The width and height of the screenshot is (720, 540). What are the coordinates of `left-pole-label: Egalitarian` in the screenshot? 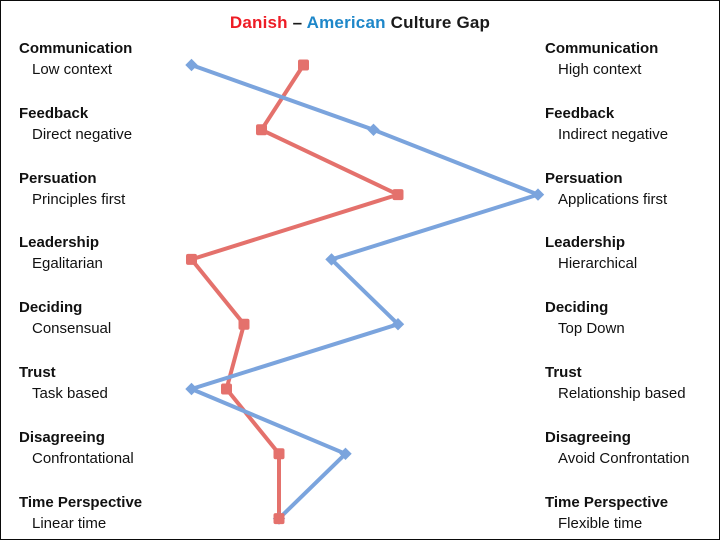 It's located at (67, 264).